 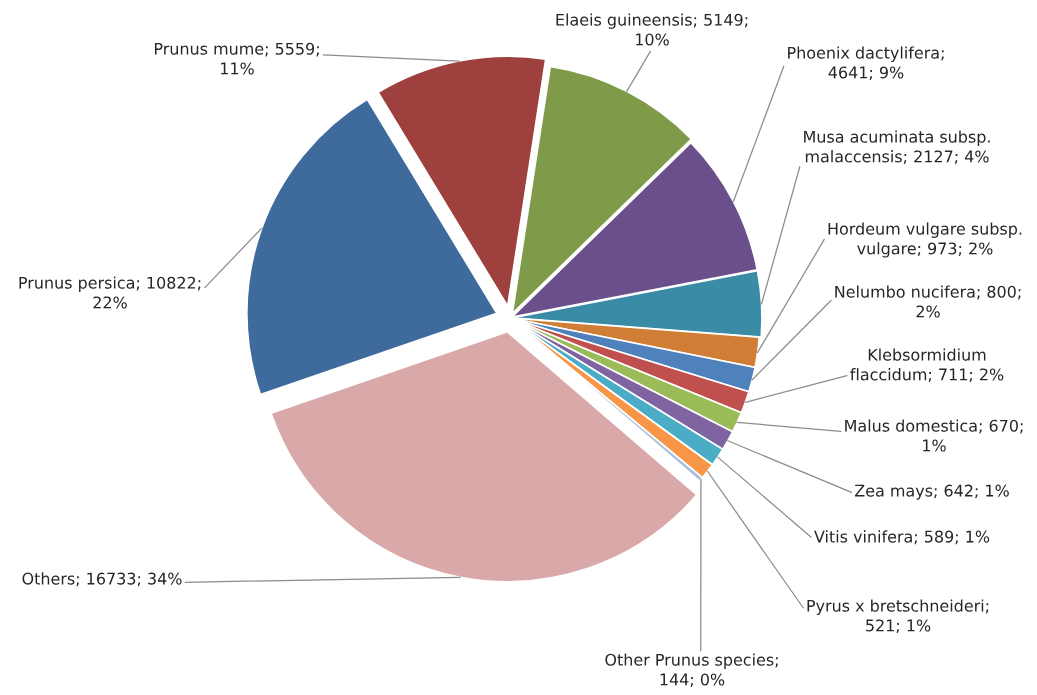 I want to click on slice-label: Zea mays; 642; 1%, so click(x=931, y=492).